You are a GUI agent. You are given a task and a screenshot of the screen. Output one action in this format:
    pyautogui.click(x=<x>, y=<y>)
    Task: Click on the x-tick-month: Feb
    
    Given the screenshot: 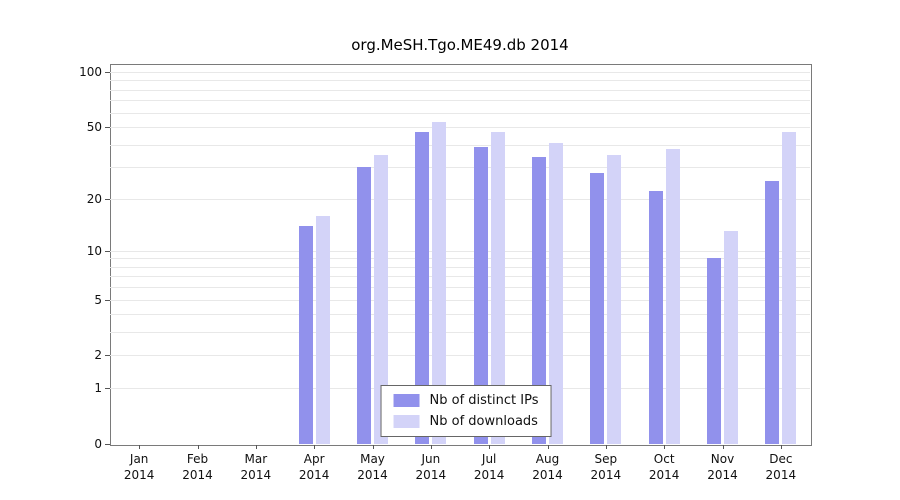 What is the action you would take?
    pyautogui.click(x=197, y=459)
    